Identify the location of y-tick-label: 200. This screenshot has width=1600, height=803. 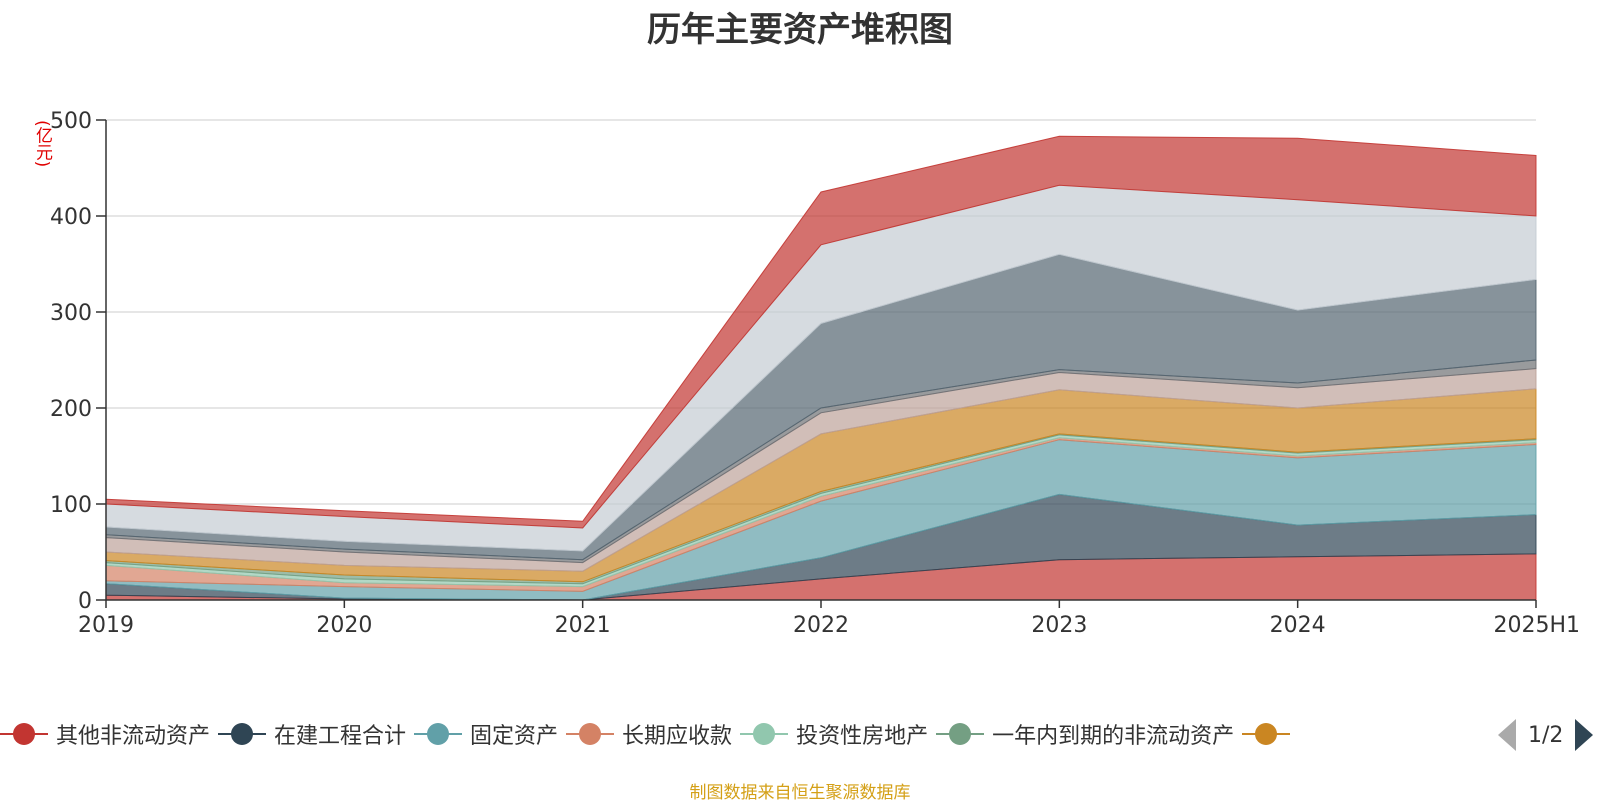
(71, 409).